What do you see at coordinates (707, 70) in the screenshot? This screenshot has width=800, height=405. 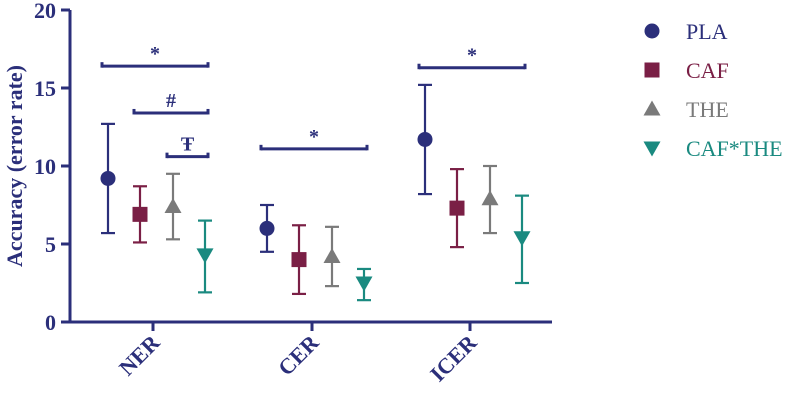 I see `legend-label: CAF` at bounding box center [707, 70].